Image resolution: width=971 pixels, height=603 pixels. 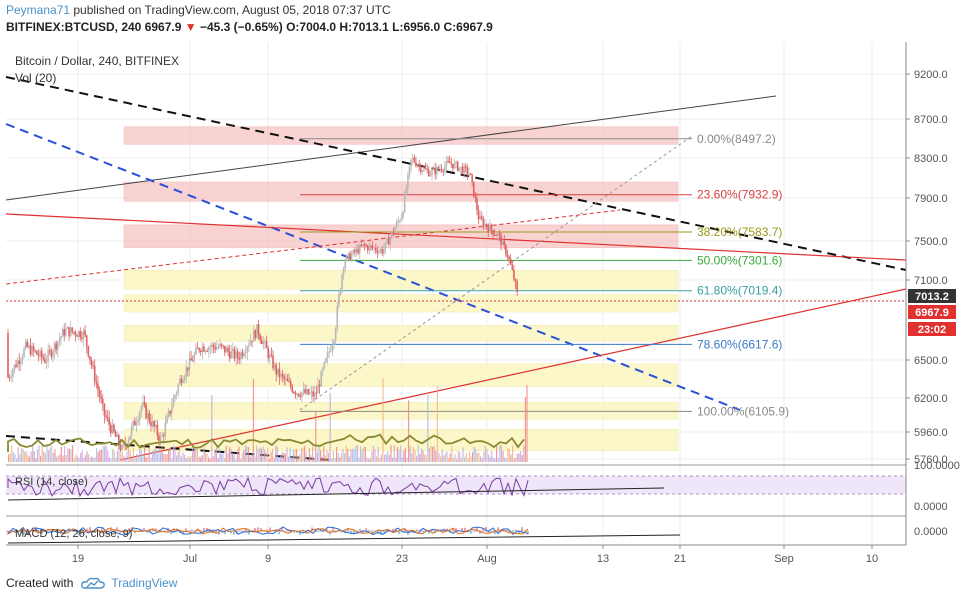 I want to click on volume-label: Vol (20), so click(x=35, y=78).